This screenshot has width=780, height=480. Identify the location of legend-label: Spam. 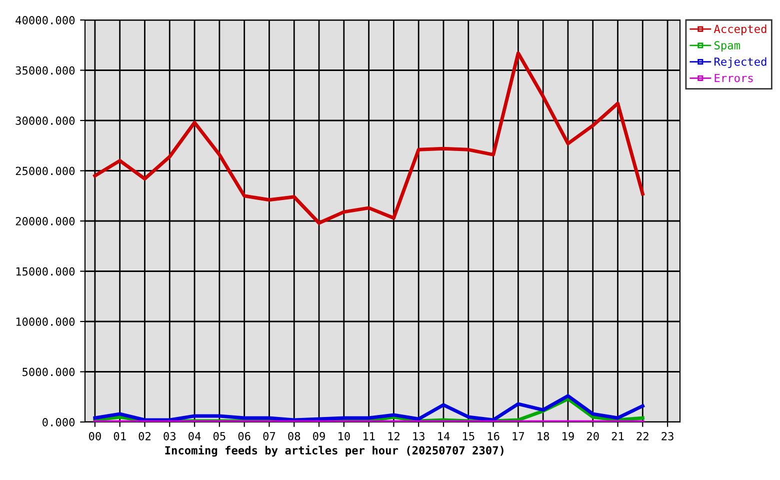
(727, 46).